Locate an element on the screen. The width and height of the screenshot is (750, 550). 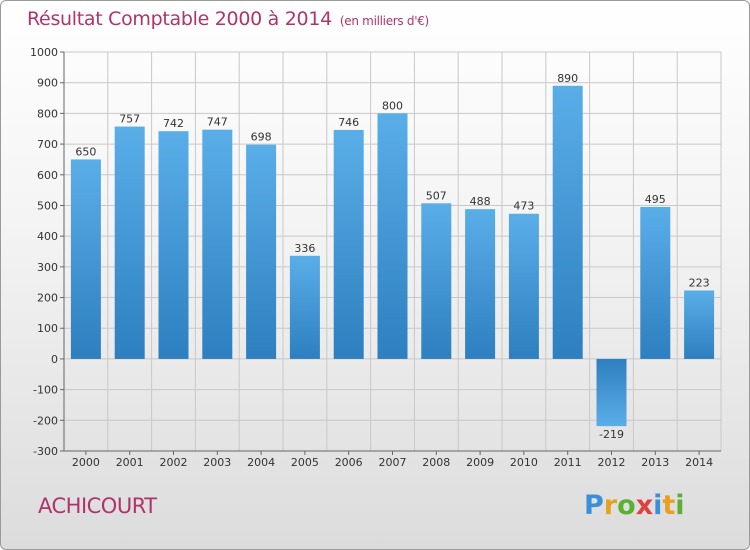
x-tick-label: 2013 is located at coordinates (655, 462).